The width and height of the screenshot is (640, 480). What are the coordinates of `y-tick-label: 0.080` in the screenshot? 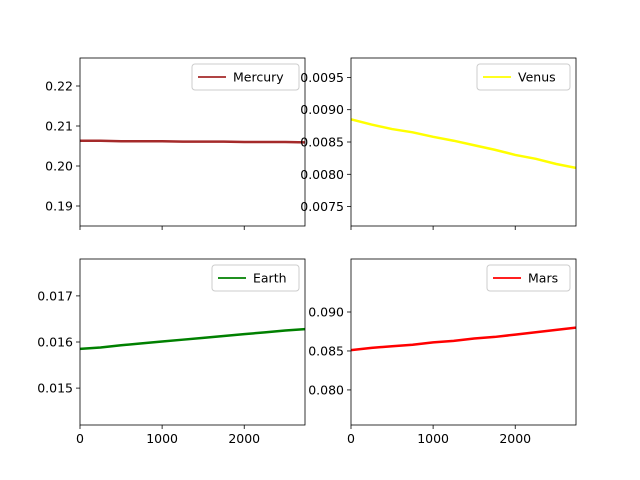 It's located at (326, 389).